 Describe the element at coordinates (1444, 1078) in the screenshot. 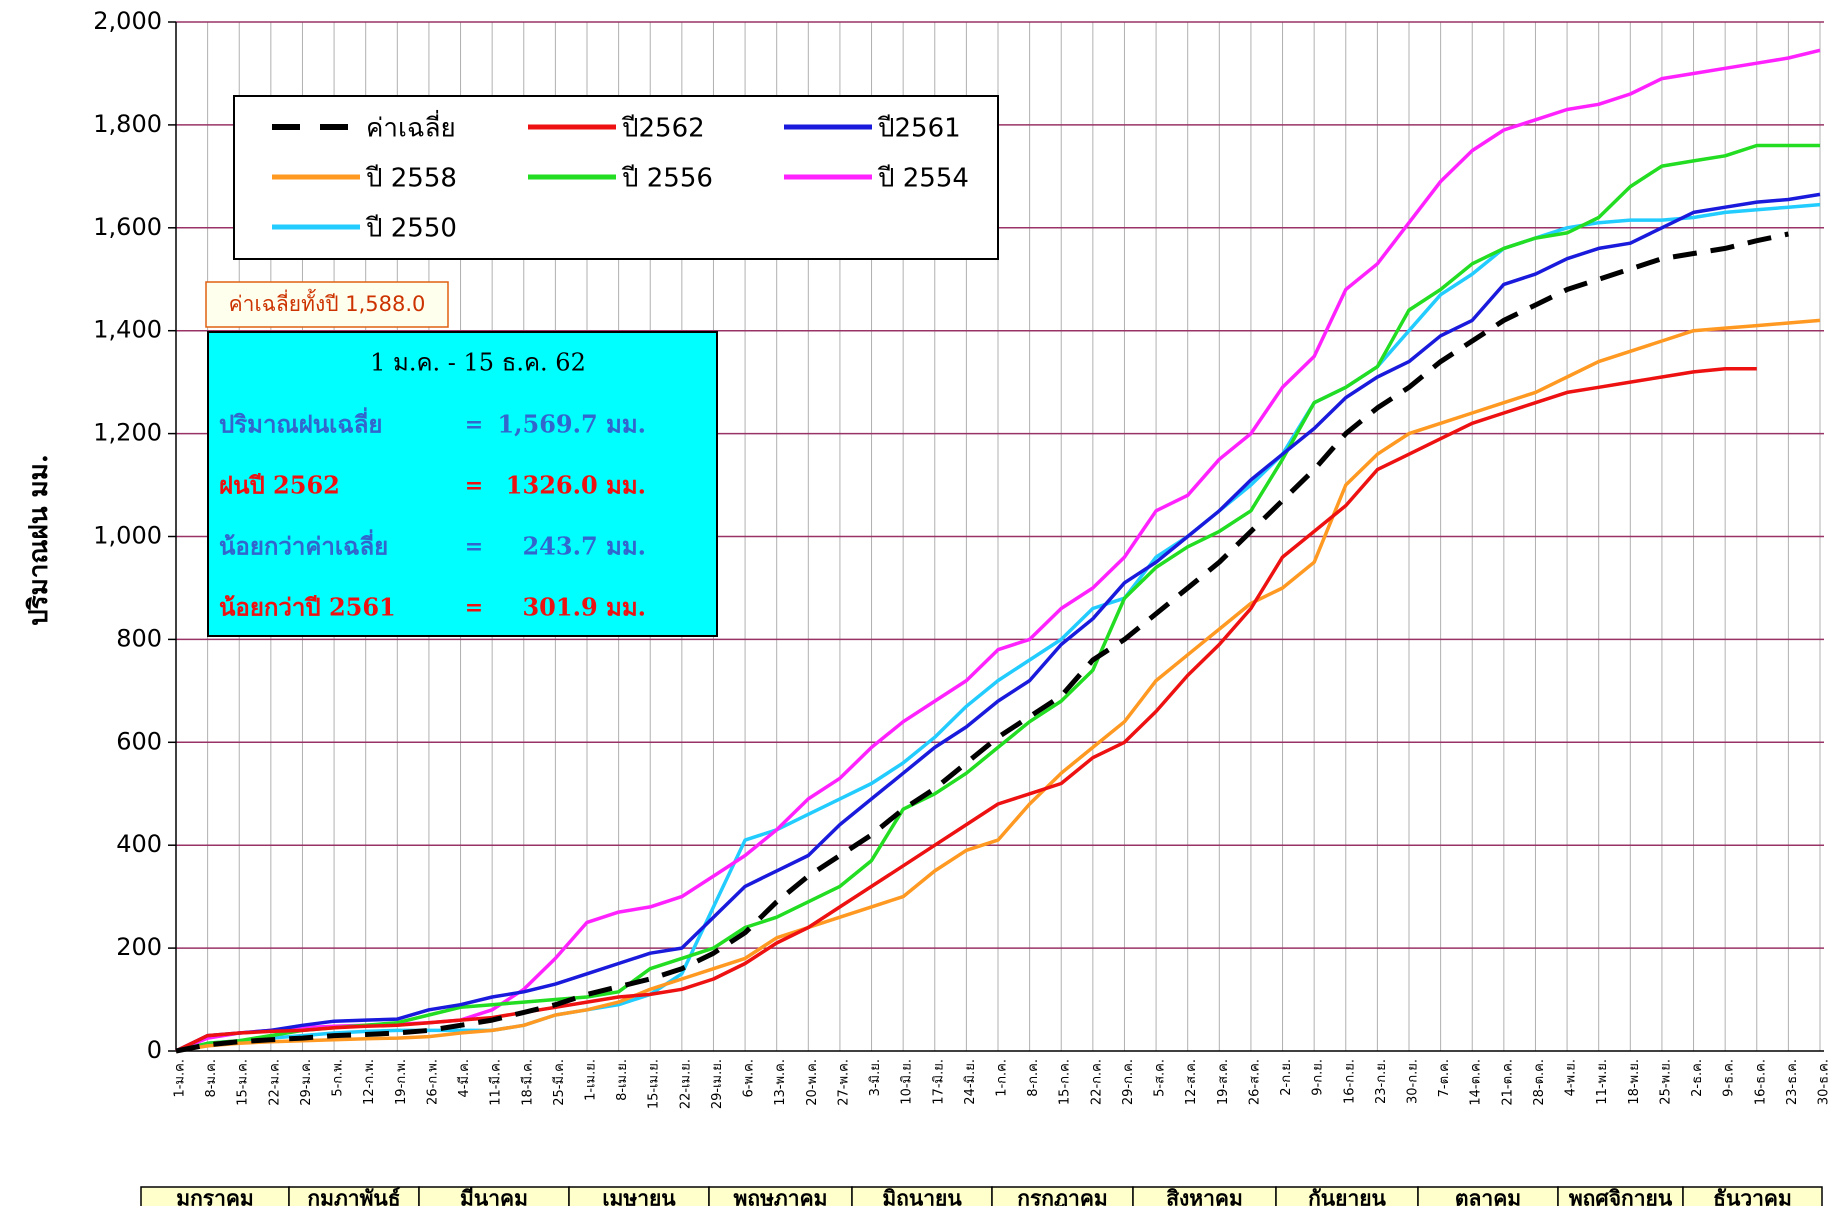

I see `x-tick-label: 7-ต.ค.` at that location.